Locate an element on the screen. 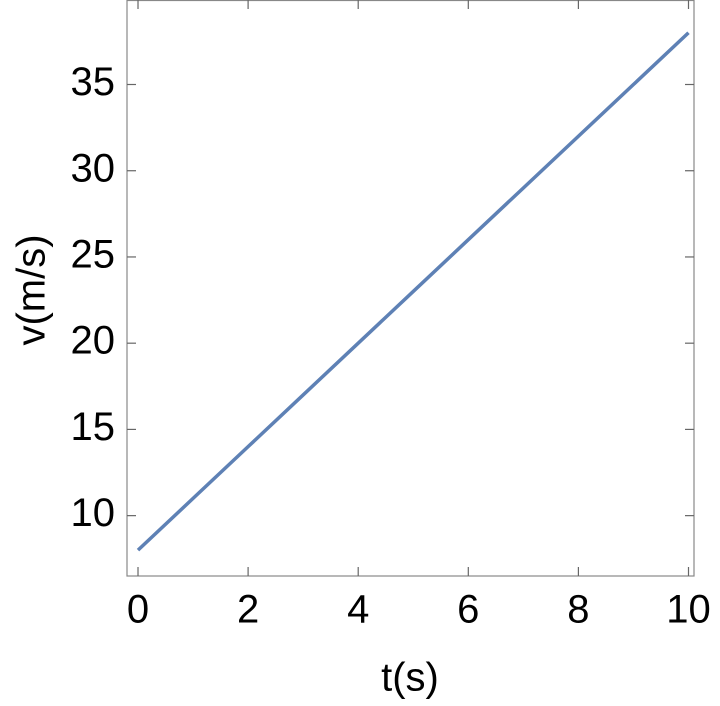 The image size is (720, 706). x-axis-label: t(s) is located at coordinates (410, 678).